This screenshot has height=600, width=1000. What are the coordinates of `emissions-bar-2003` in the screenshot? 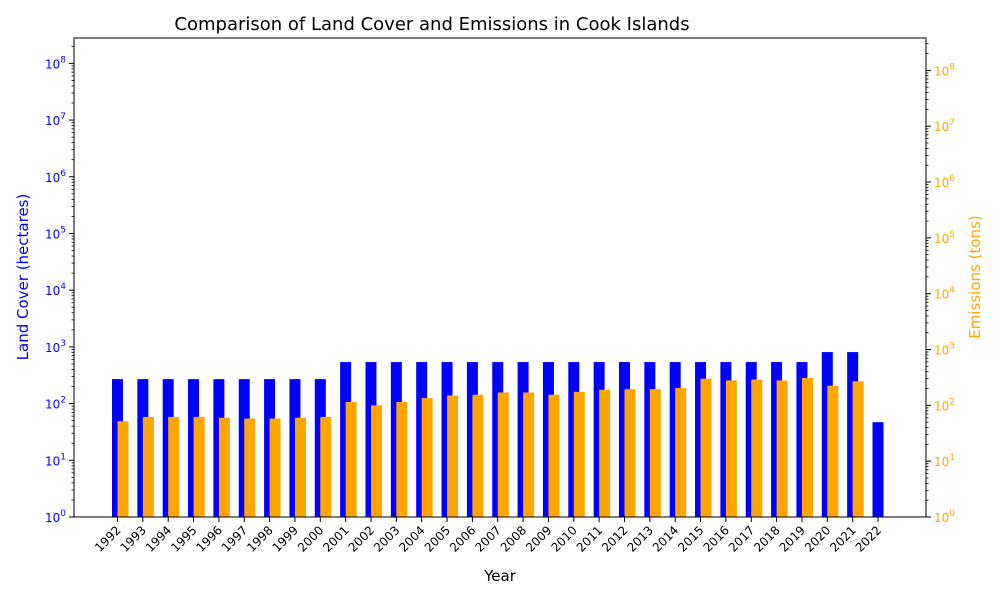 It's located at (402, 459).